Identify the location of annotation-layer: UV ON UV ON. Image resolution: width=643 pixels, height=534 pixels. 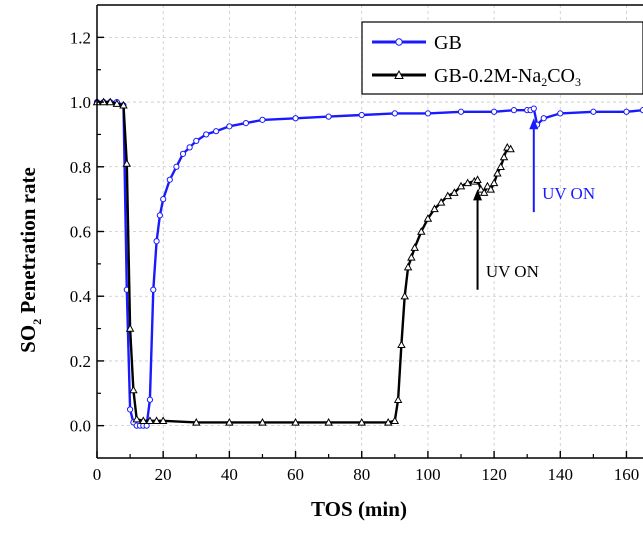
(534, 204).